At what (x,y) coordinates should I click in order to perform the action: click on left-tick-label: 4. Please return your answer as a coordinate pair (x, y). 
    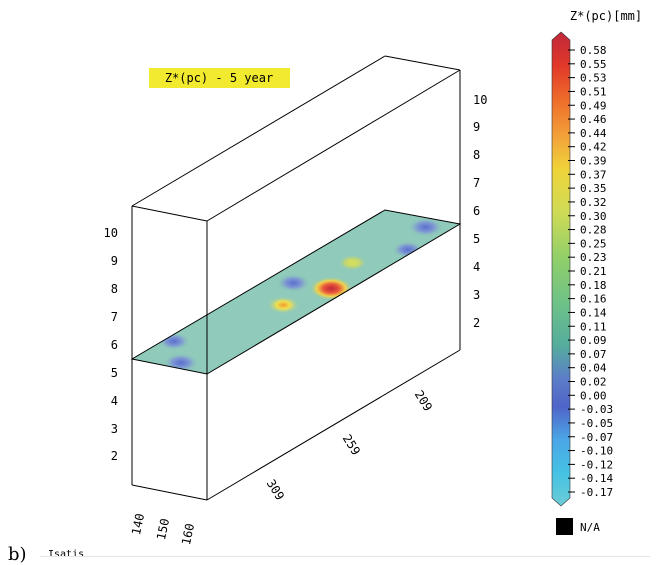
    Looking at the image, I should click on (114, 401).